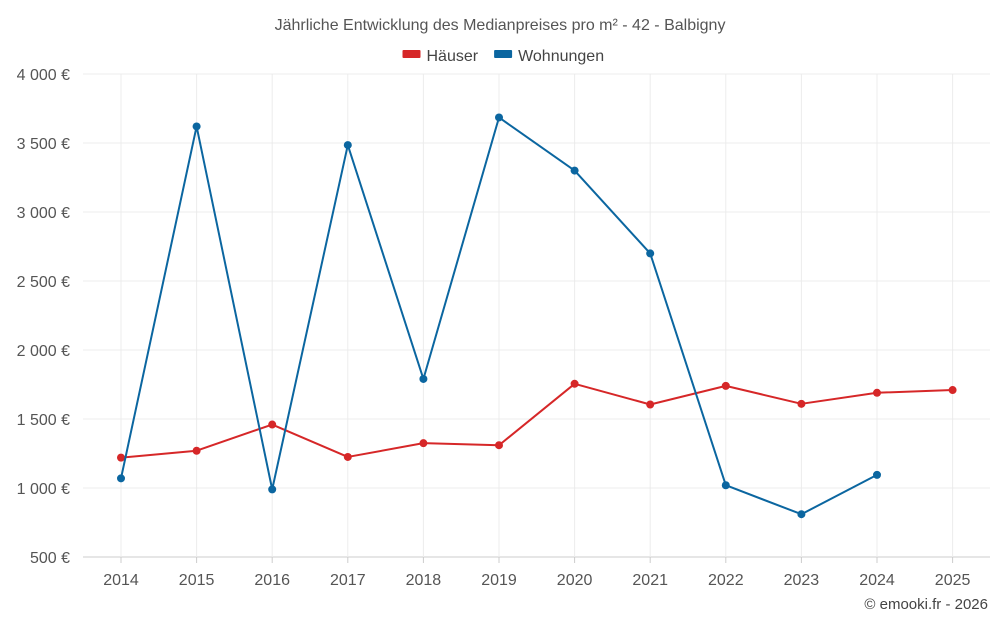  What do you see at coordinates (43, 213) in the screenshot?
I see `y-tick-label: 3 000 €` at bounding box center [43, 213].